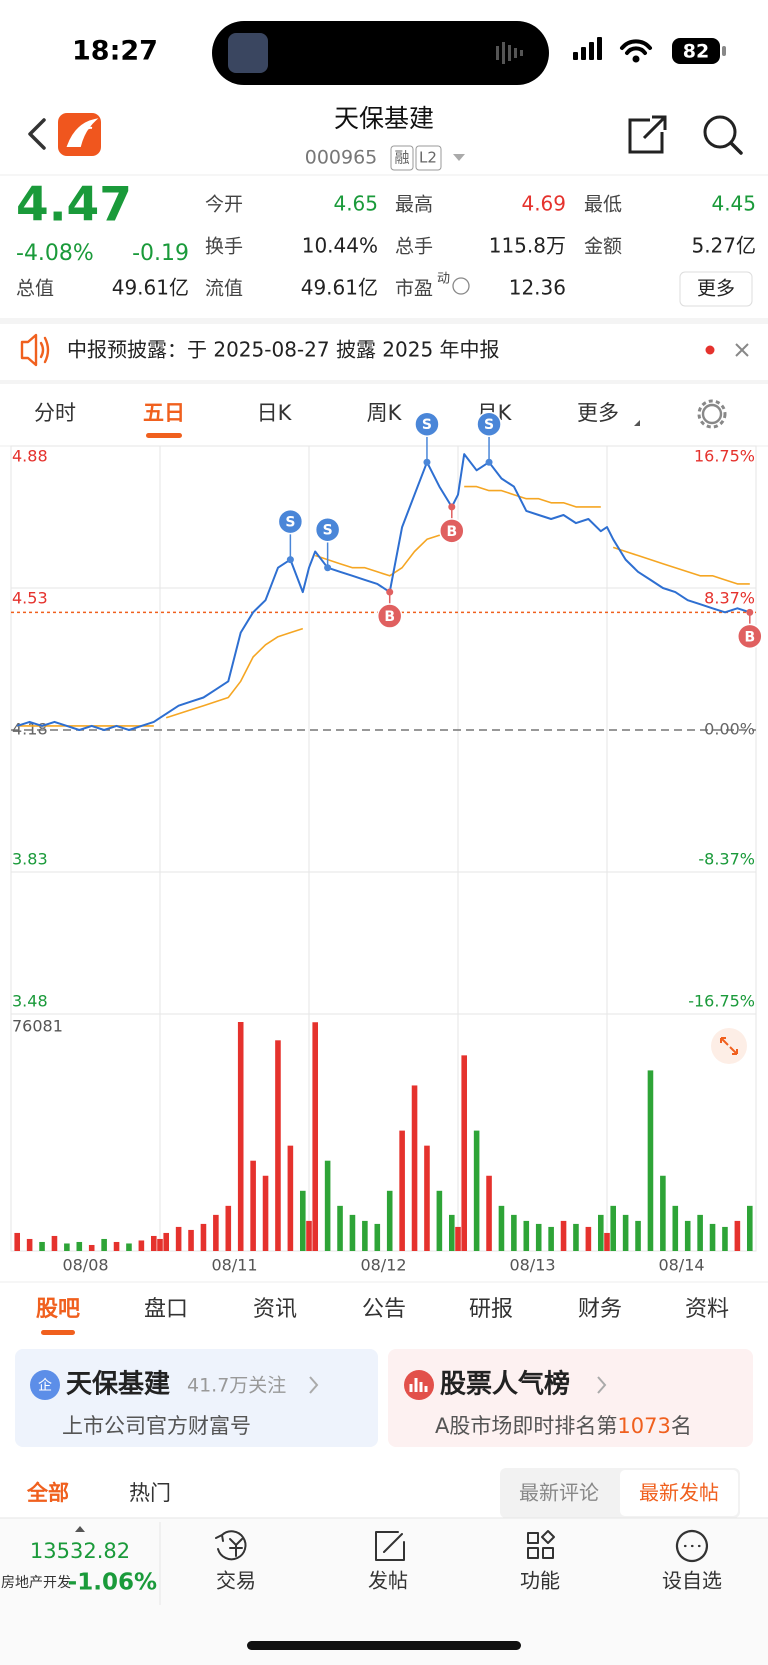 Image resolution: width=768 pixels, height=1665 pixels. Describe the element at coordinates (234, 1265) in the screenshot. I see `x-tick-label: 08/11` at that location.